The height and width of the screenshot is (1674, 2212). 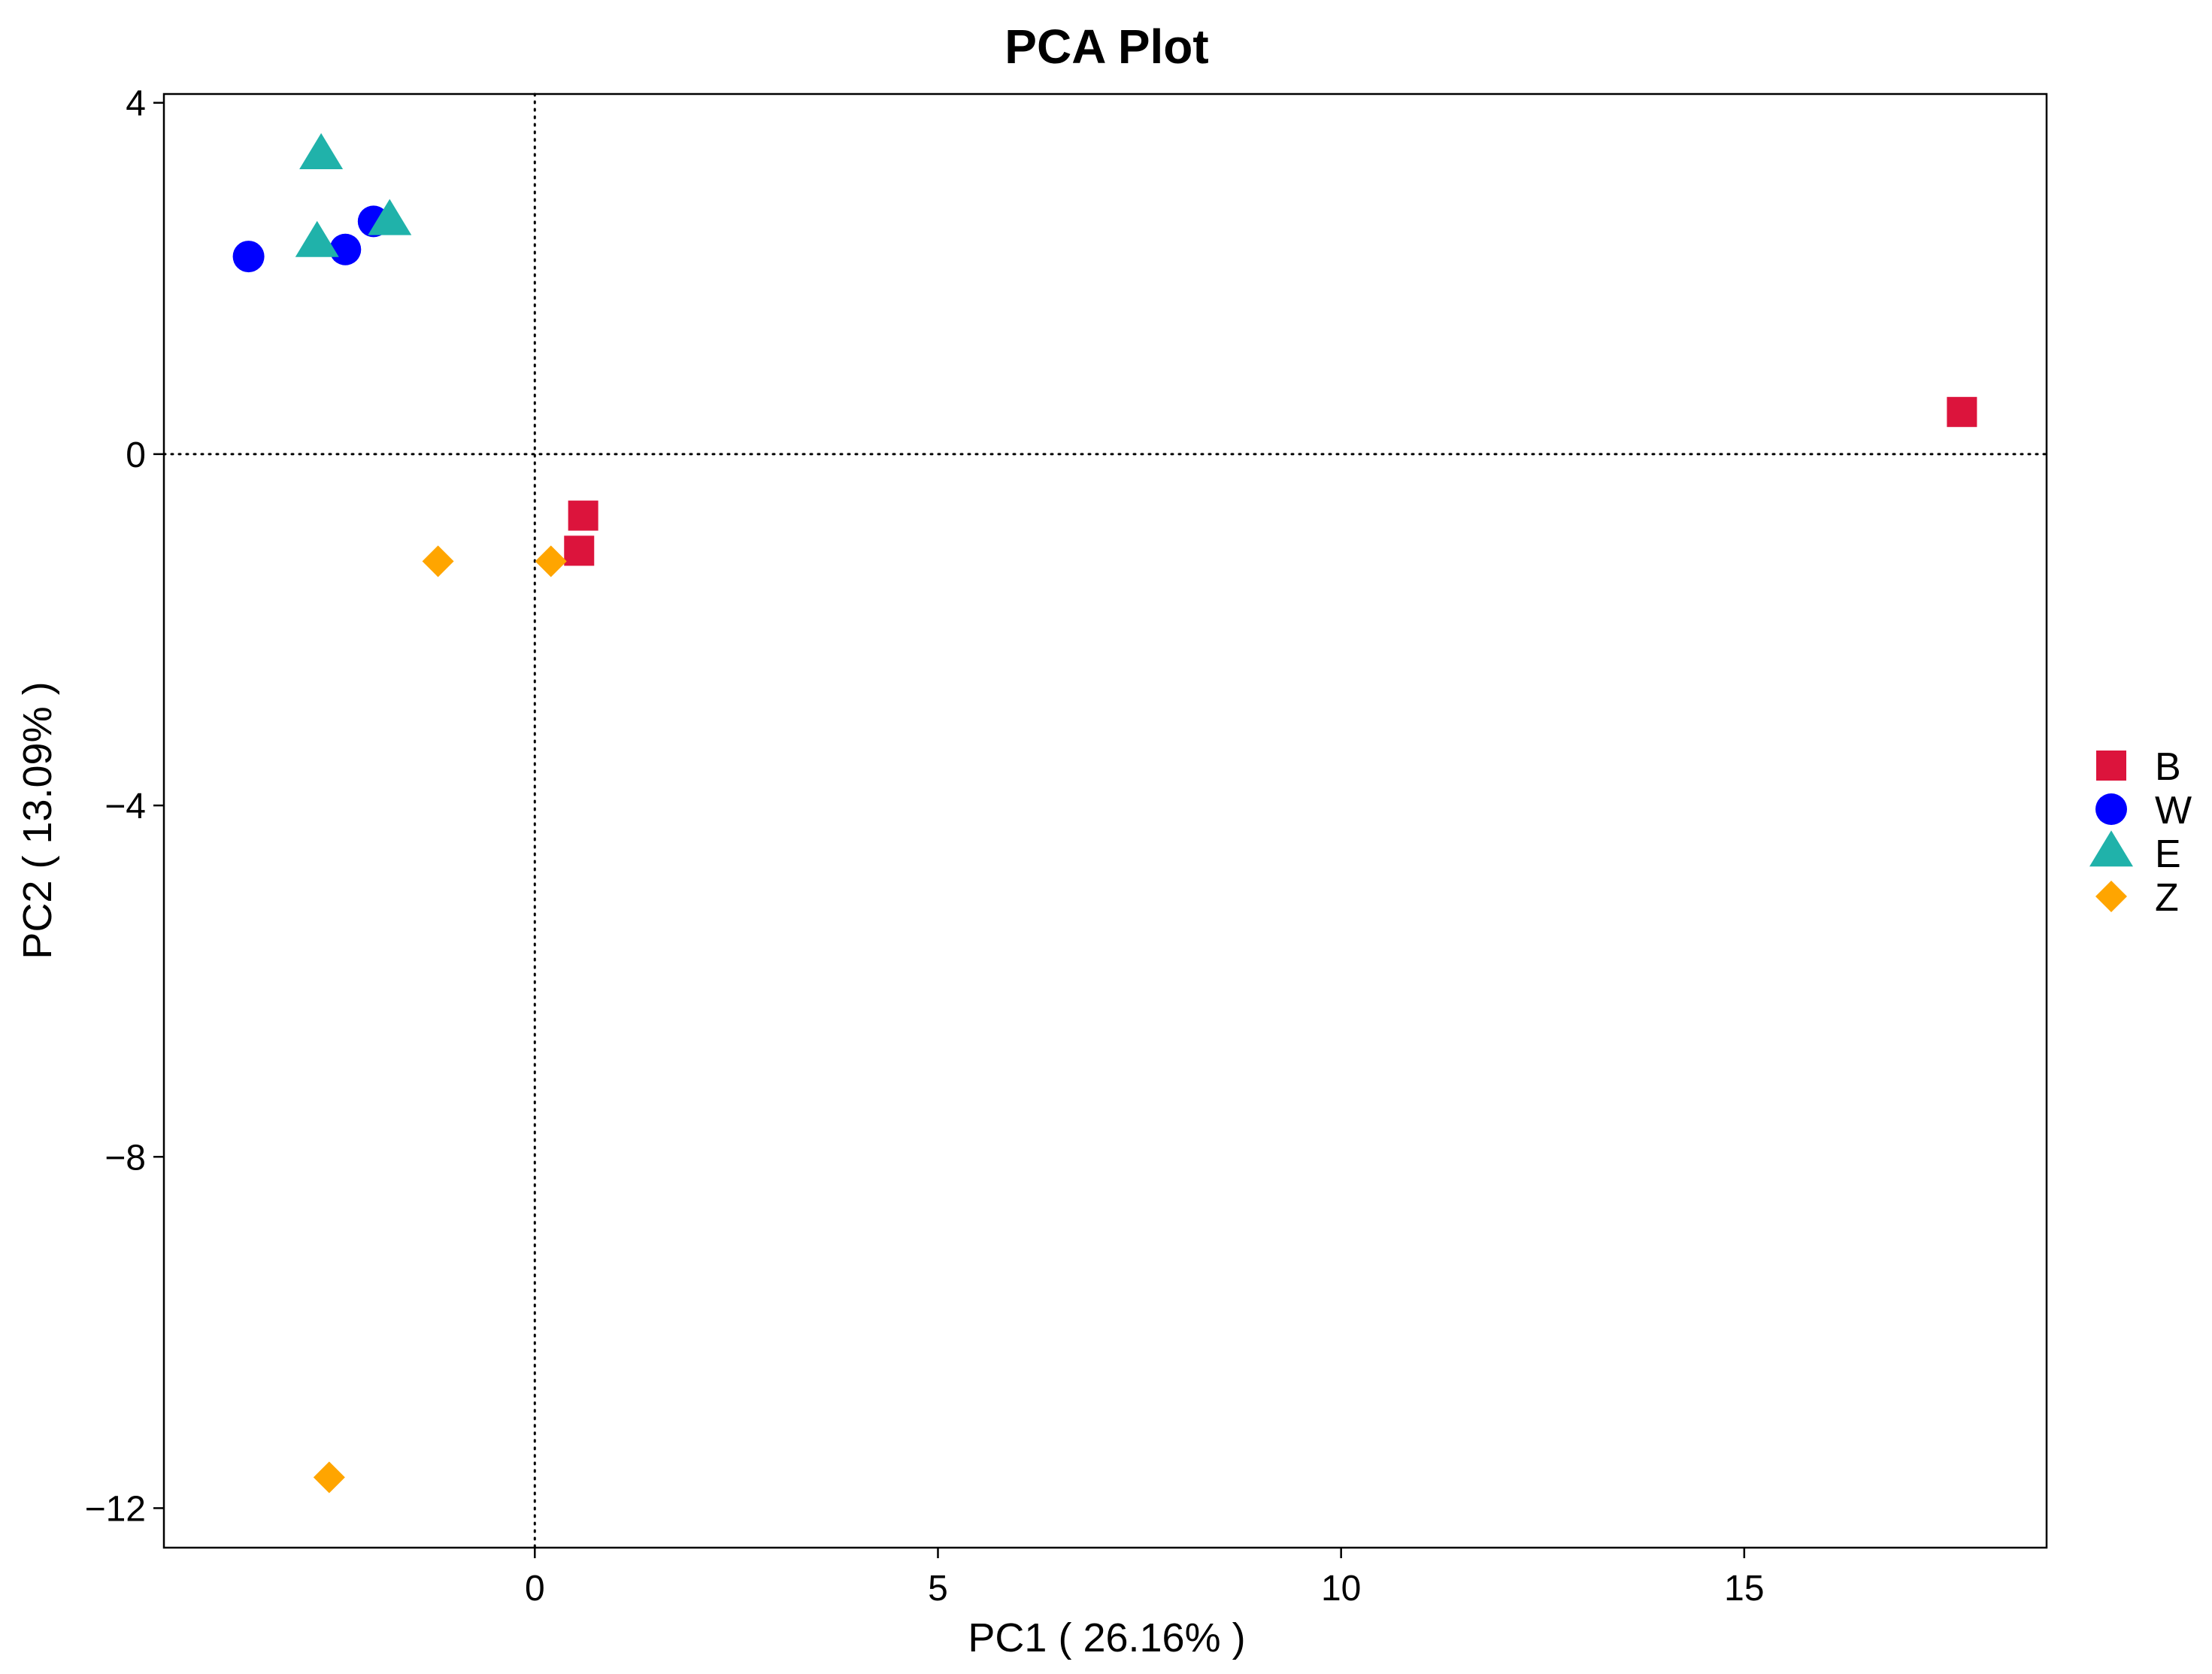 I want to click on series-b, so click(x=1271, y=481).